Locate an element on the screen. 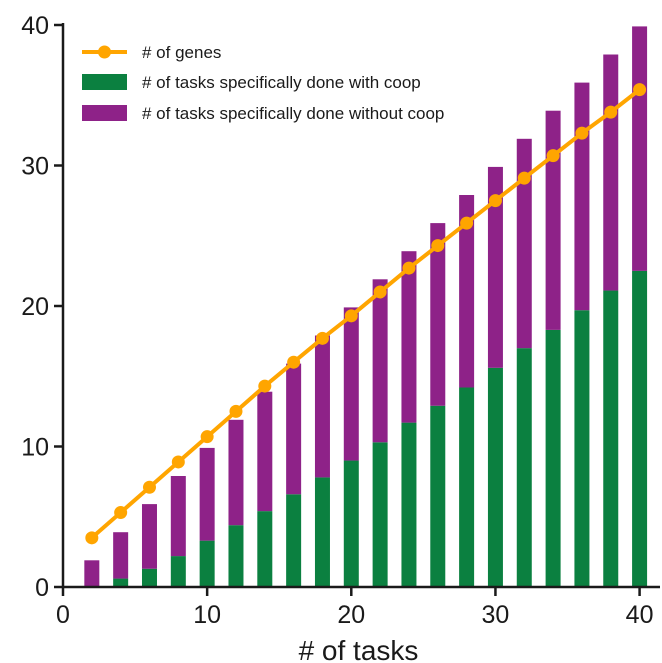 Image resolution: width=662 pixels, height=663 pixels. legend-label: # of tasks specifically done with coop is located at coordinates (281, 82).